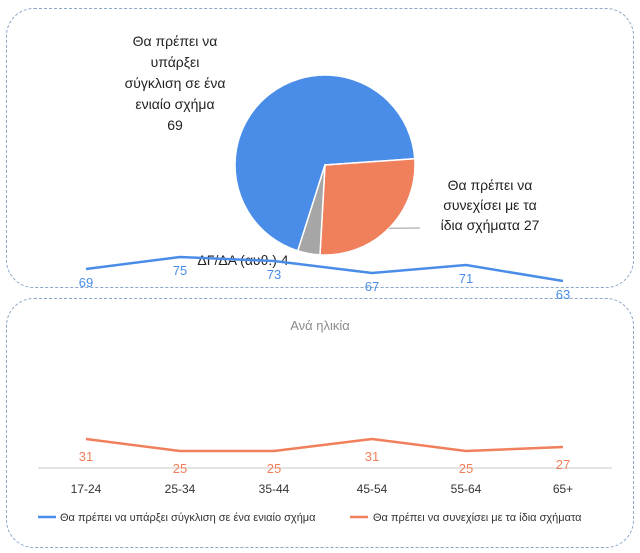  I want to click on x-tick-label-1: 17-24, so click(86, 489).